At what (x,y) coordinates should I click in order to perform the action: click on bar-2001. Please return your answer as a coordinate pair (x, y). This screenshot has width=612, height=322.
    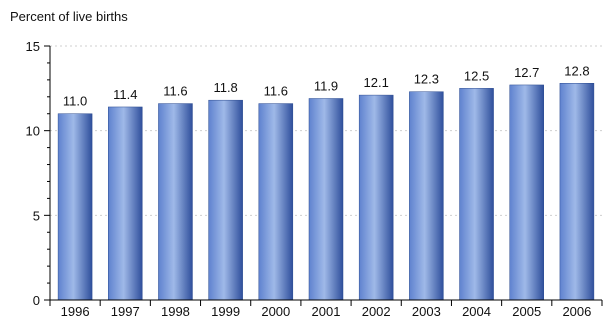
    Looking at the image, I should click on (326, 199).